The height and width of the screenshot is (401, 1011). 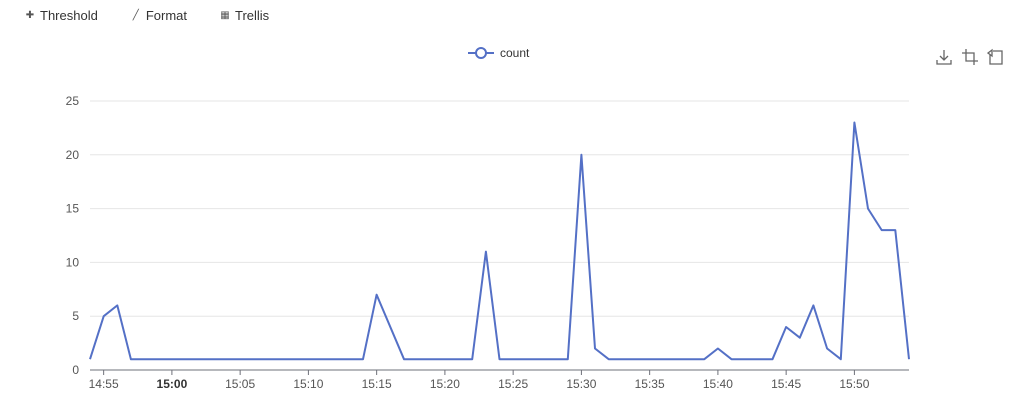 I want to click on chart-tools, so click(x=970, y=57).